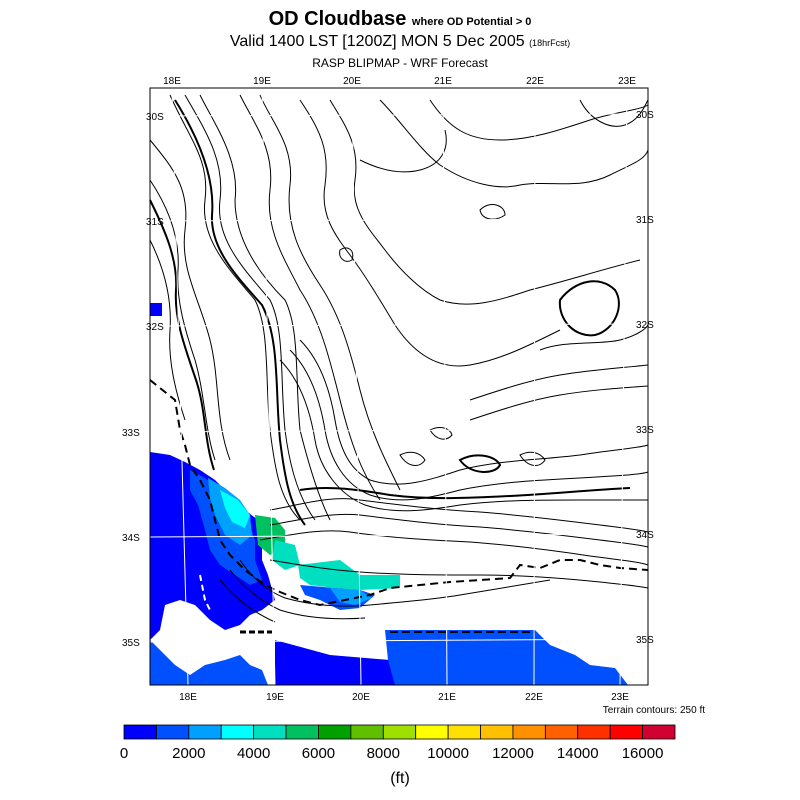  Describe the element at coordinates (620, 697) in the screenshot. I see `lon-label-bottom: 23E` at that location.